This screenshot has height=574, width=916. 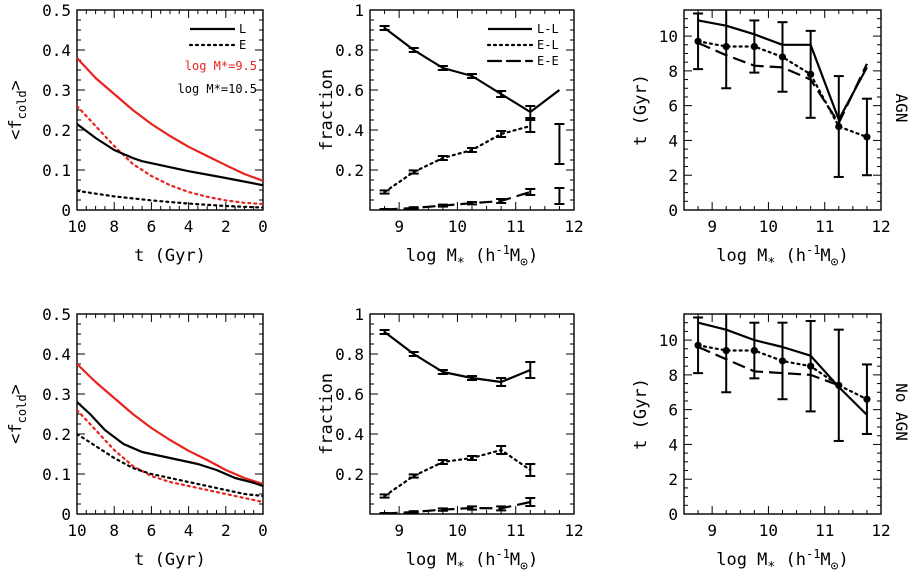 I want to click on y-axis-label: <fcold>, so click(x=17, y=414).